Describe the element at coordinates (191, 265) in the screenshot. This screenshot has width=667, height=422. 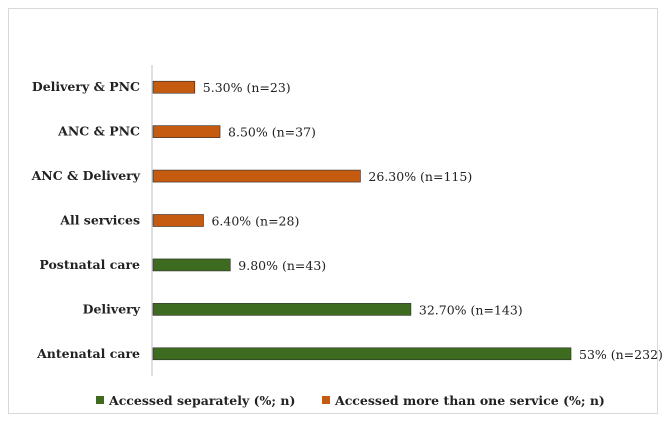
I see `bar-postnatal-care` at that location.